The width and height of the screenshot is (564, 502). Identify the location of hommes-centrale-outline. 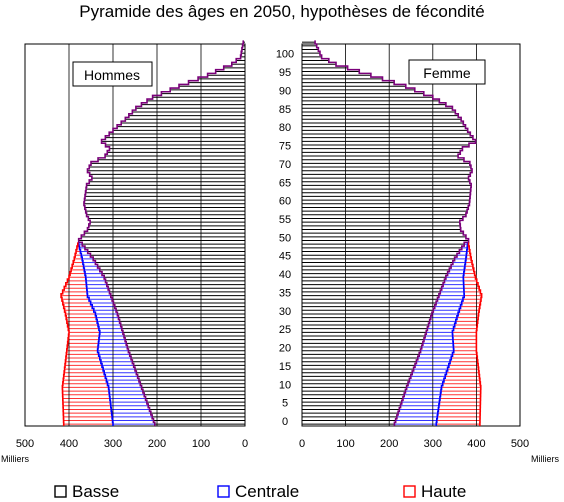
(95, 334).